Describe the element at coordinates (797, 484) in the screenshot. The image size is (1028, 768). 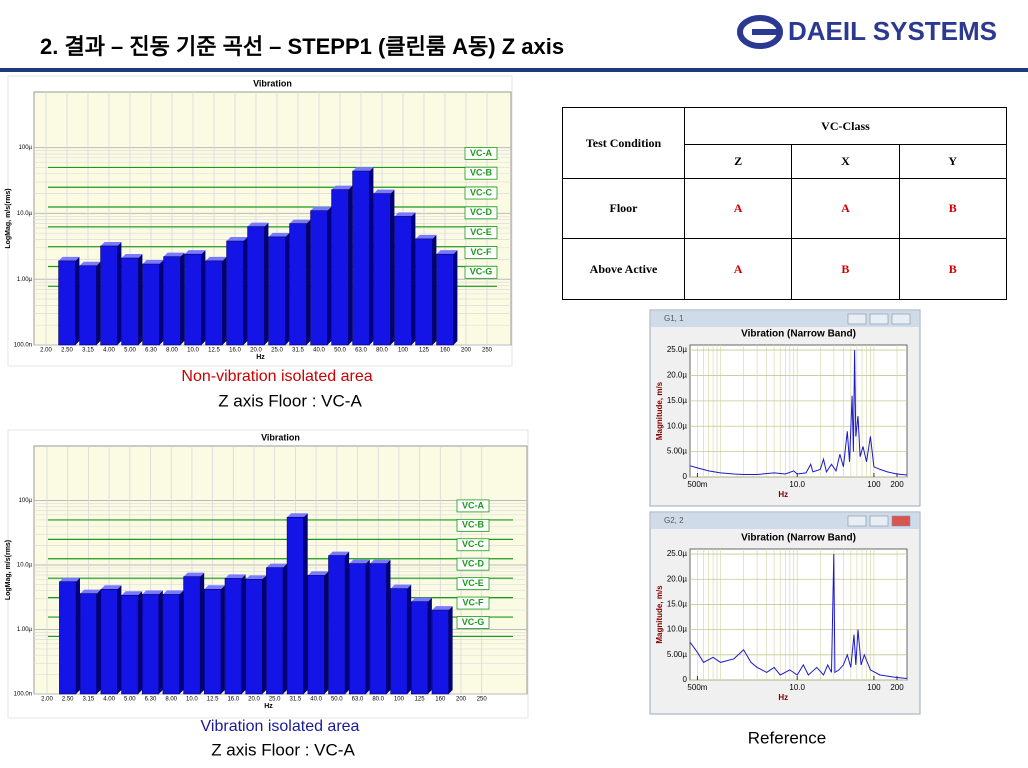
I see `x-tick-label: 10.0` at that location.